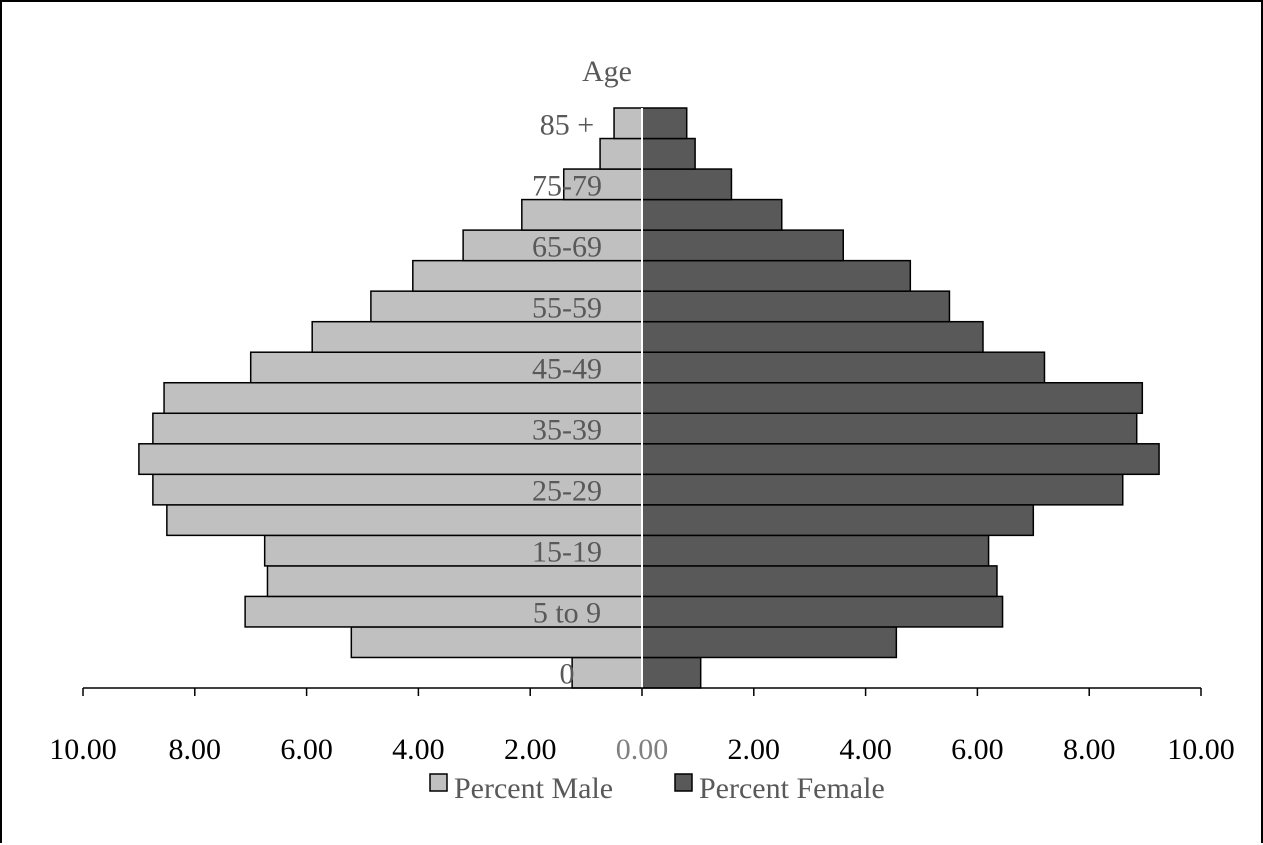 The height and width of the screenshot is (845, 1263). Describe the element at coordinates (642, 749) in the screenshot. I see `x-tick-label: 0.00` at that location.